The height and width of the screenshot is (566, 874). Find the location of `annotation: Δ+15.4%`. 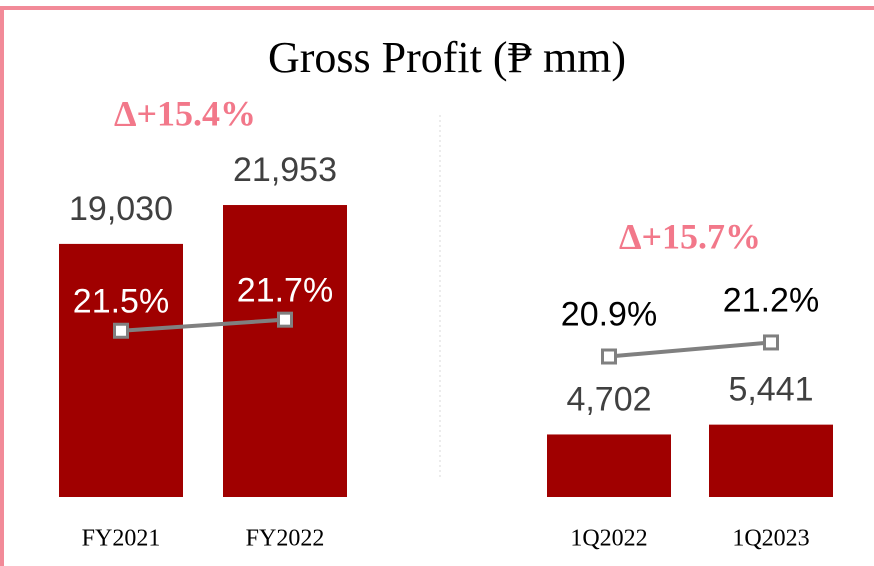

annotation: Δ+15.4% is located at coordinates (185, 113).